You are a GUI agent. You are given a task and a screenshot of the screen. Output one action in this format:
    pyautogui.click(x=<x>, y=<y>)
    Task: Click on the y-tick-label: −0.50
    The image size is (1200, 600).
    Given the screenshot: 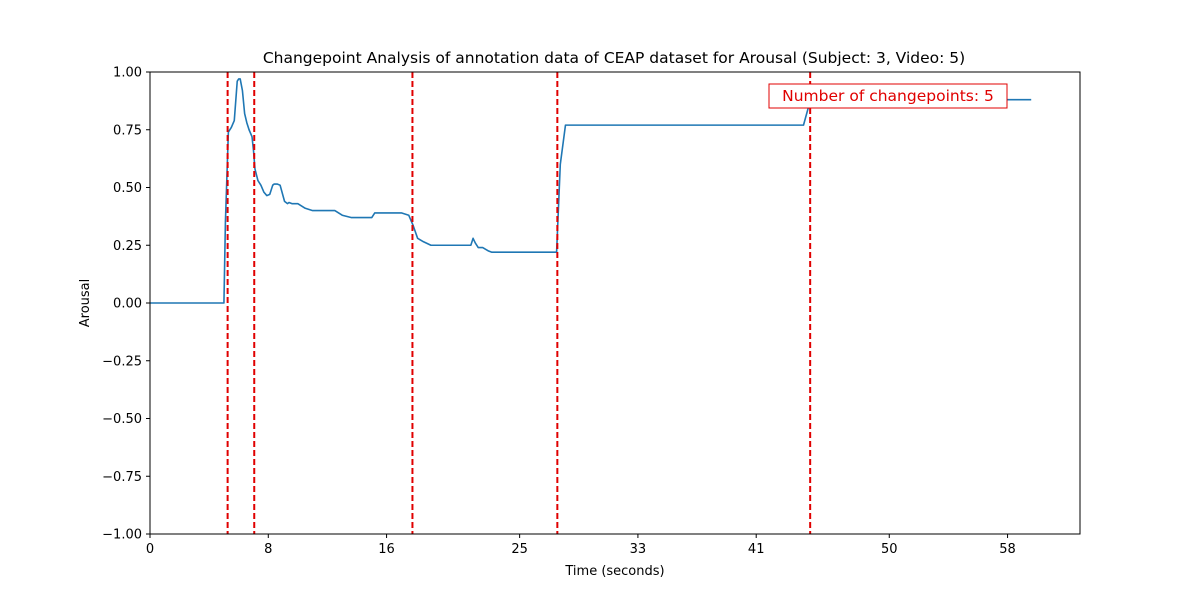 What is the action you would take?
    pyautogui.click(x=122, y=419)
    